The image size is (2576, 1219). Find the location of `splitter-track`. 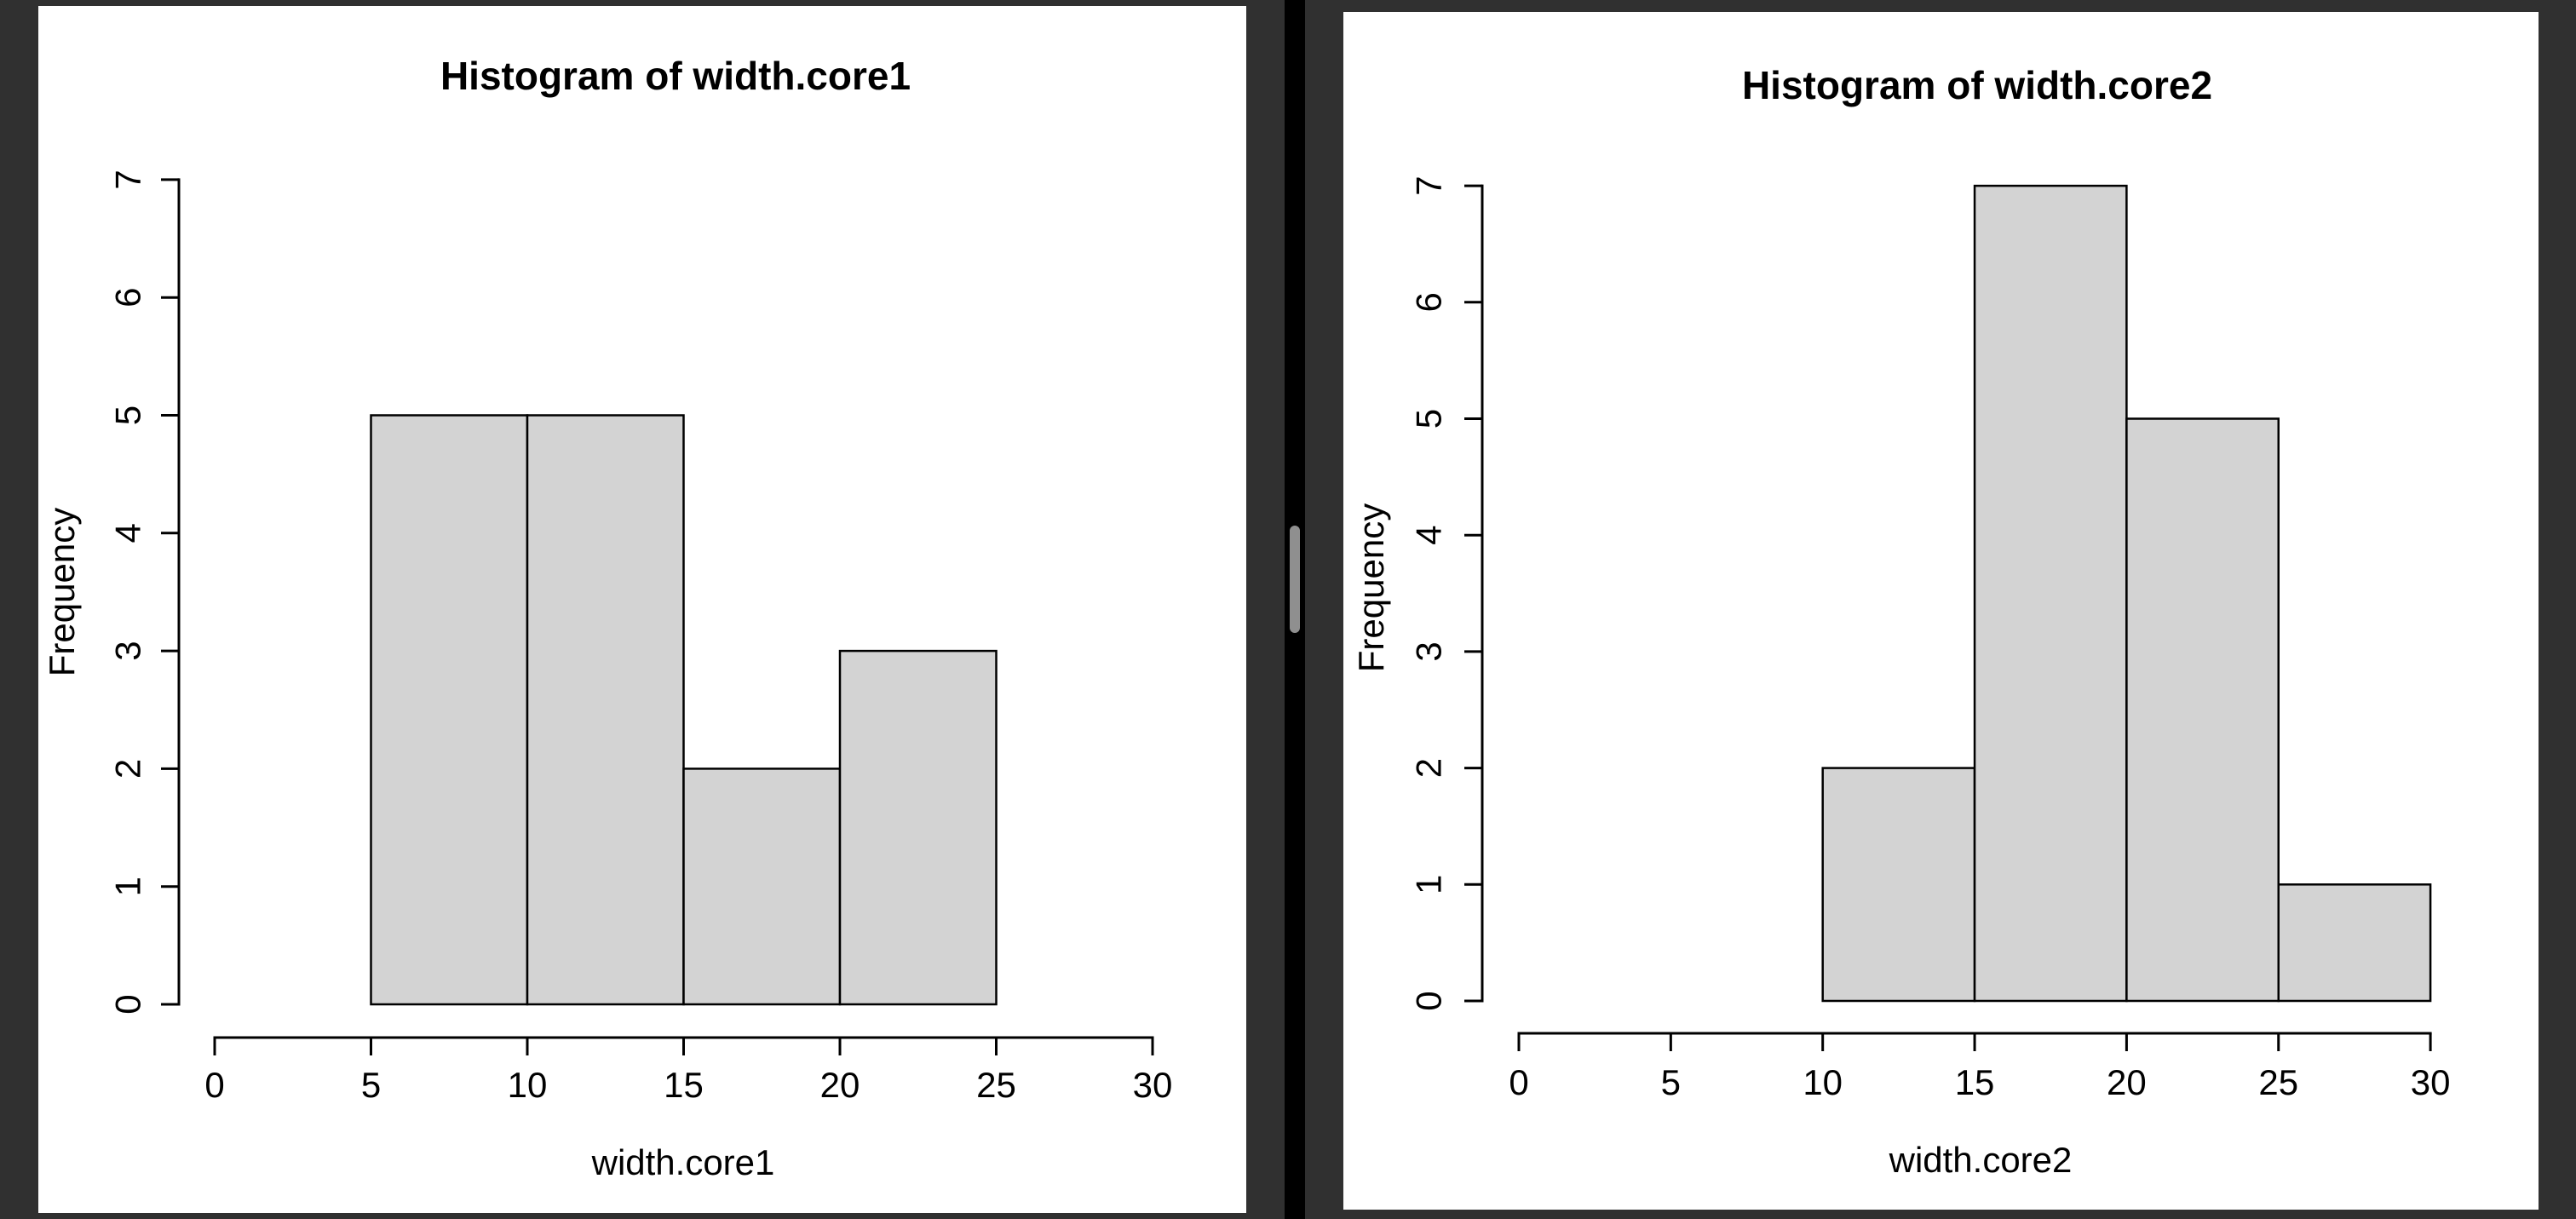

splitter-track is located at coordinates (1295, 610).